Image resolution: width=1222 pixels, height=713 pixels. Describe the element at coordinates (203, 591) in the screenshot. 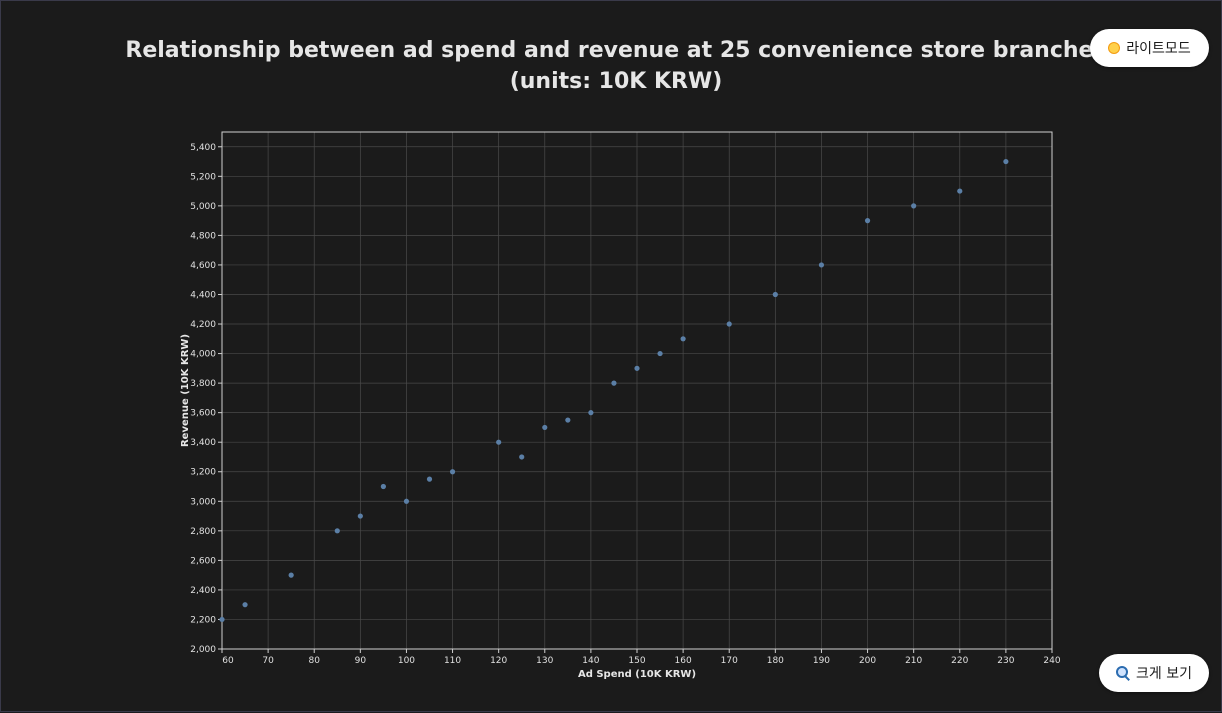

I see `y-tick-label: 2,400` at that location.